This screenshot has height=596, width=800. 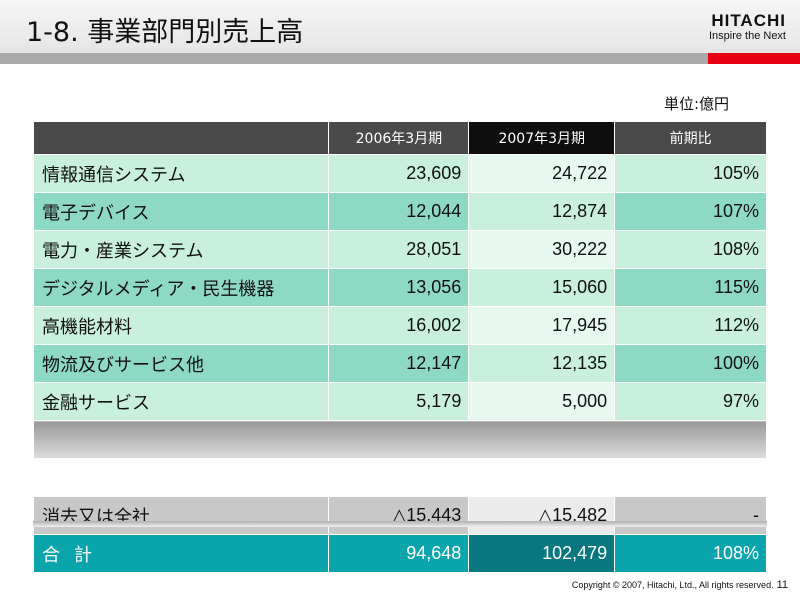 What do you see at coordinates (354, 58) in the screenshot?
I see `header-gray-bar` at bounding box center [354, 58].